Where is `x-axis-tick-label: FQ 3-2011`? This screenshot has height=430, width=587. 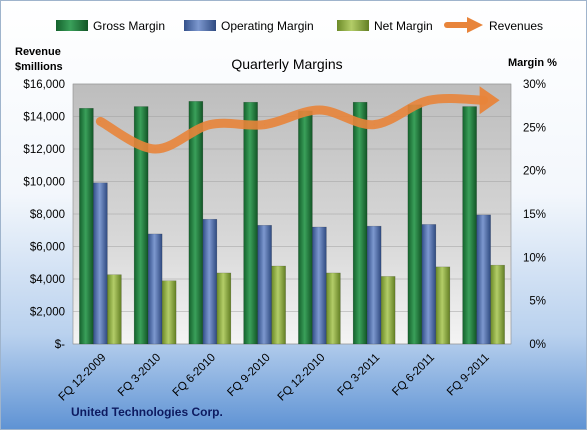
x-axis-tick-label: FQ 3-2011 is located at coordinates (358, 375).